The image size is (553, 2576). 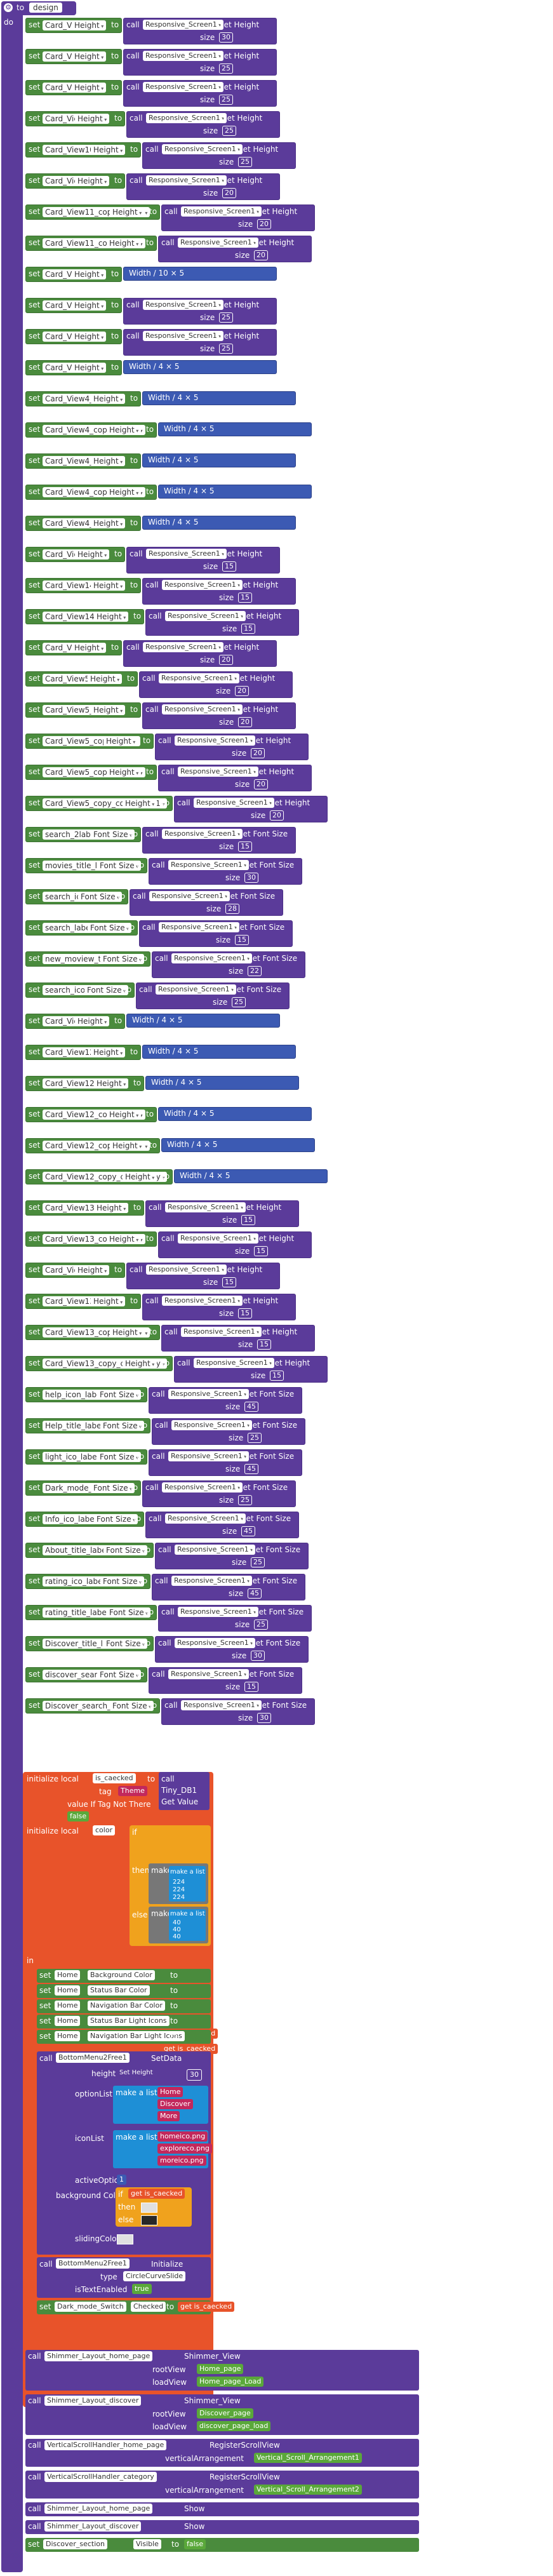 What do you see at coordinates (255, 1593) in the screenshot?
I see `size-value: 45` at bounding box center [255, 1593].